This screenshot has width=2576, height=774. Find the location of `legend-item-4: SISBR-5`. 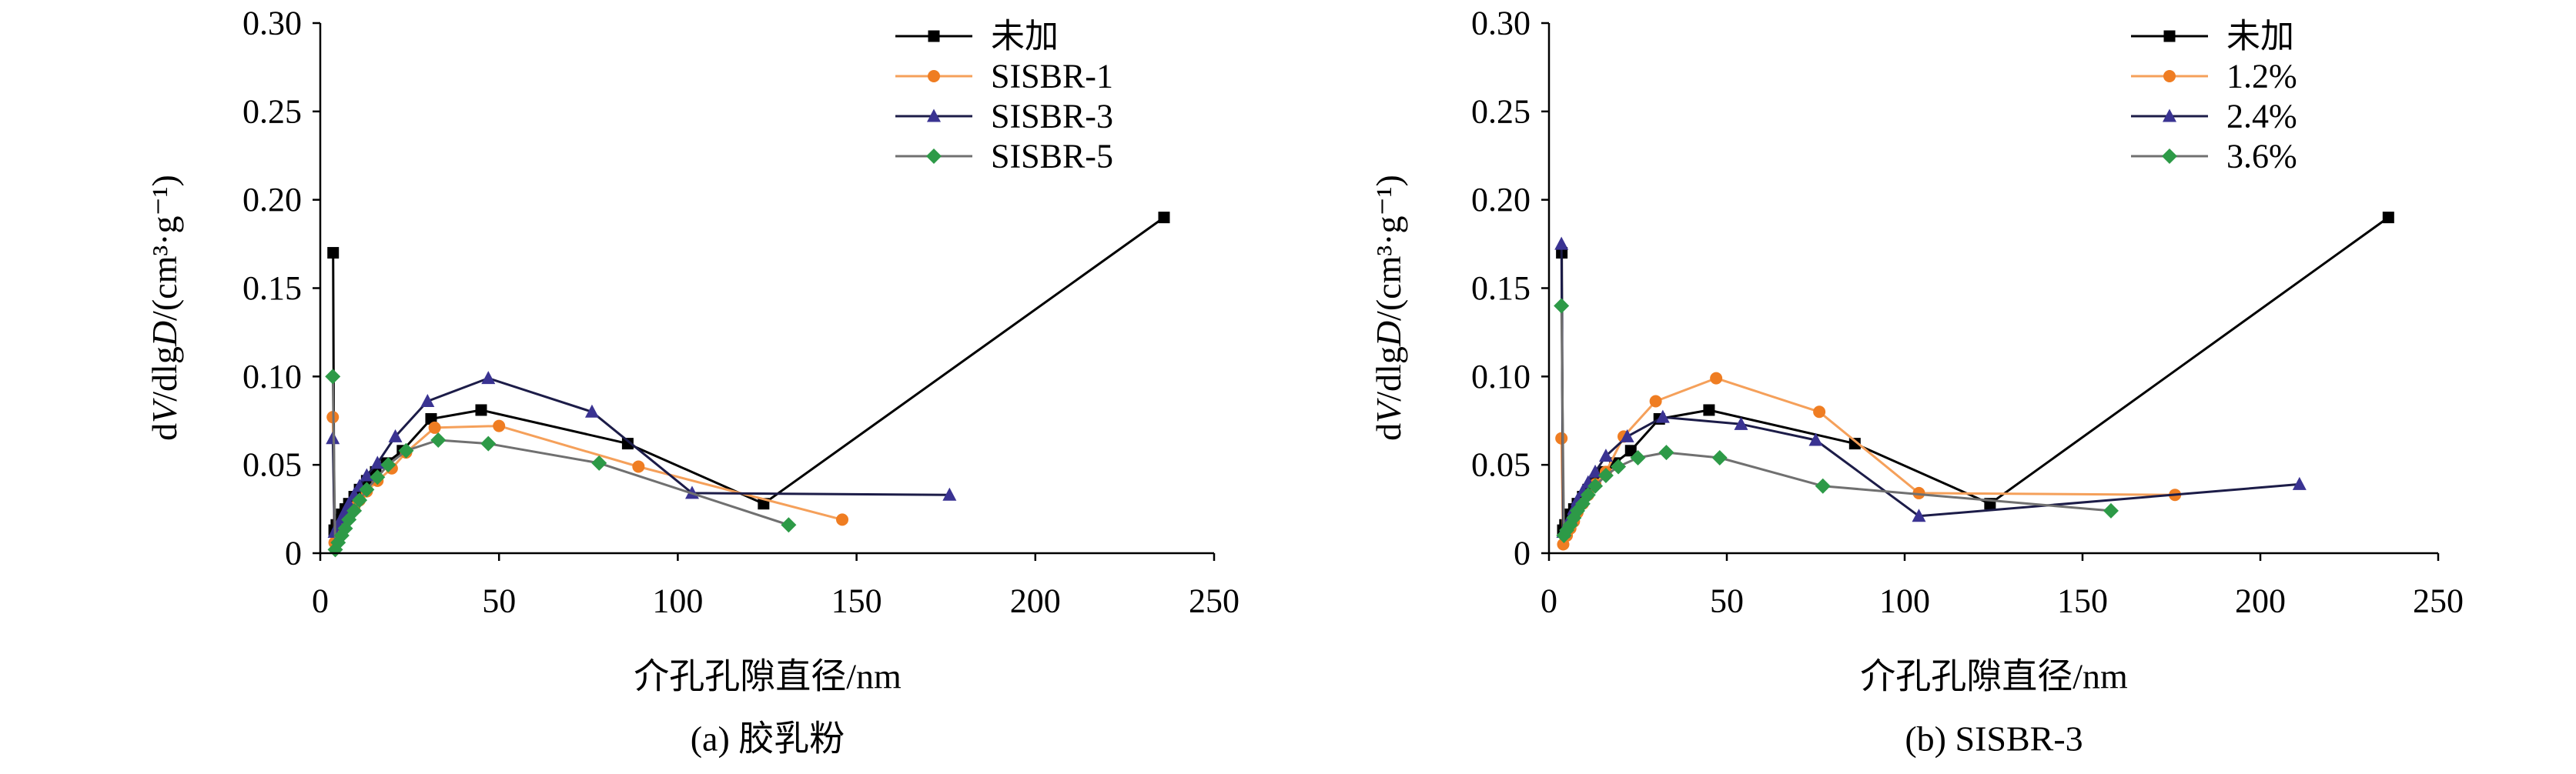

legend-item-4: SISBR-5 is located at coordinates (1004, 156).